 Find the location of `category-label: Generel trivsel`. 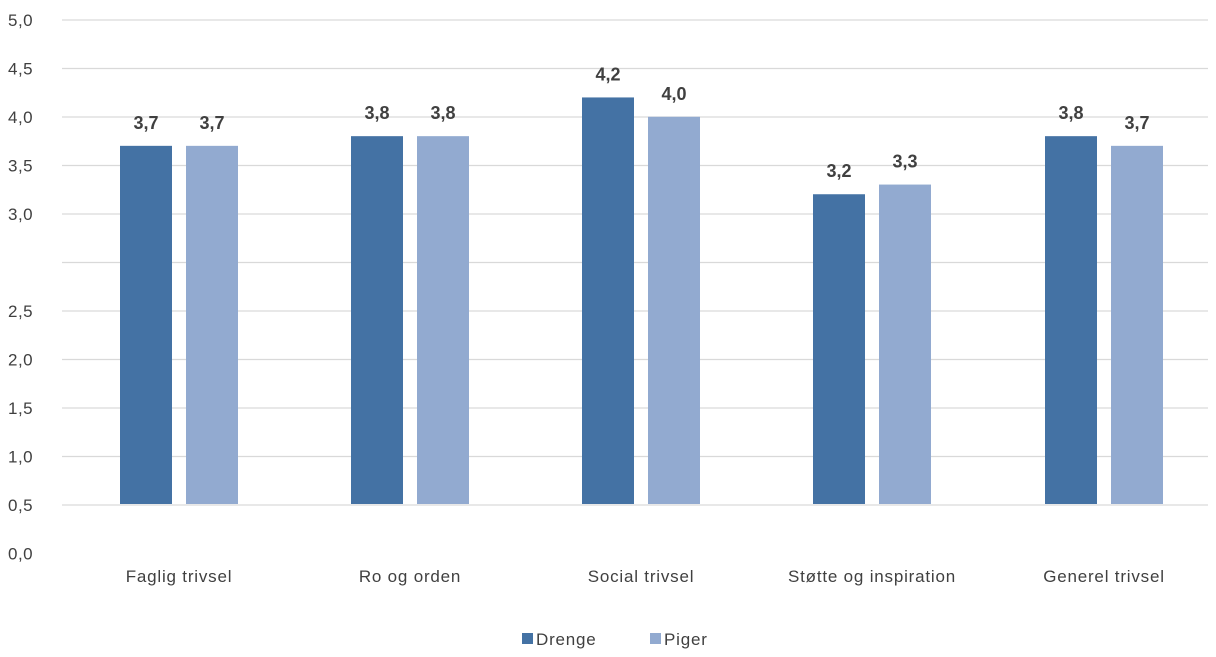

category-label: Generel trivsel is located at coordinates (1104, 576).